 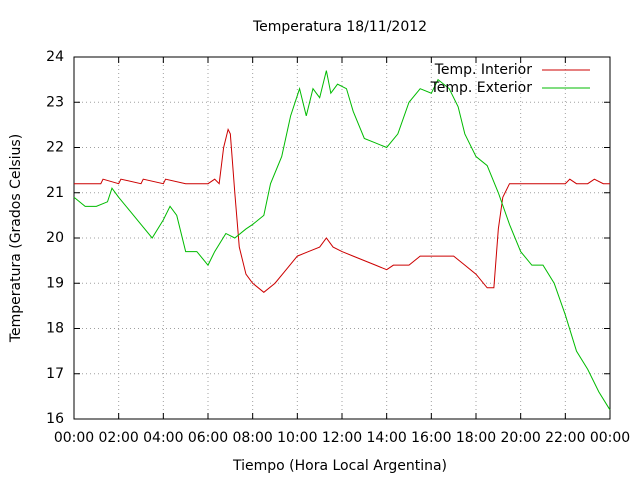 I want to click on x-tick-label: 18:00, so click(x=476, y=438).